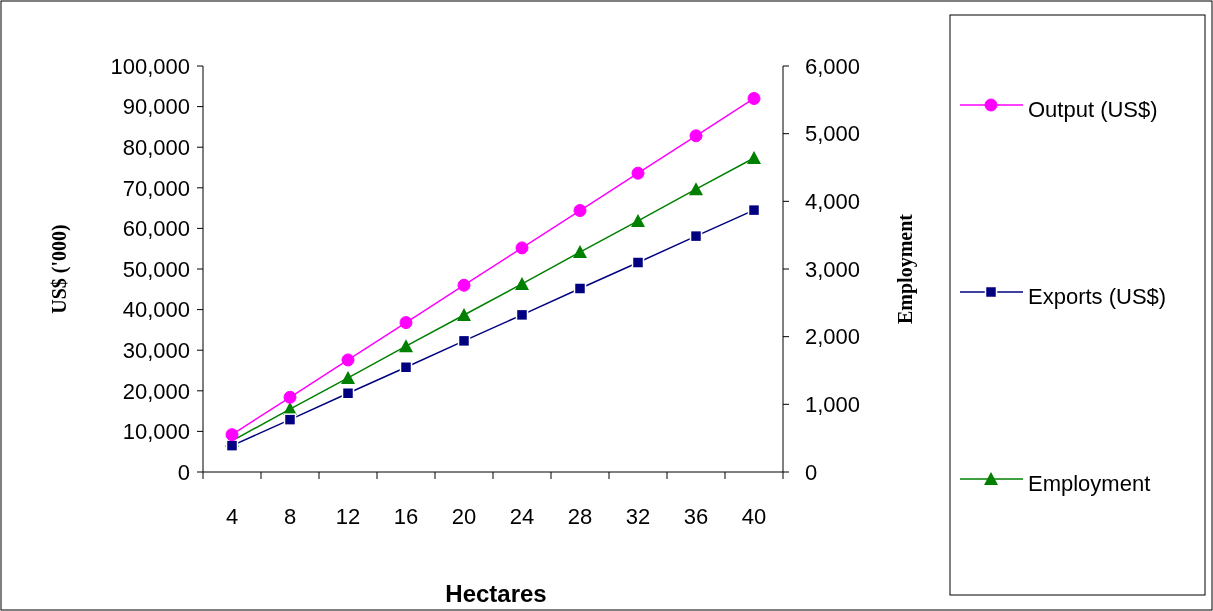 Image resolution: width=1213 pixels, height=611 pixels. What do you see at coordinates (156, 432) in the screenshot?
I see `y-tick-label: 10,000` at bounding box center [156, 432].